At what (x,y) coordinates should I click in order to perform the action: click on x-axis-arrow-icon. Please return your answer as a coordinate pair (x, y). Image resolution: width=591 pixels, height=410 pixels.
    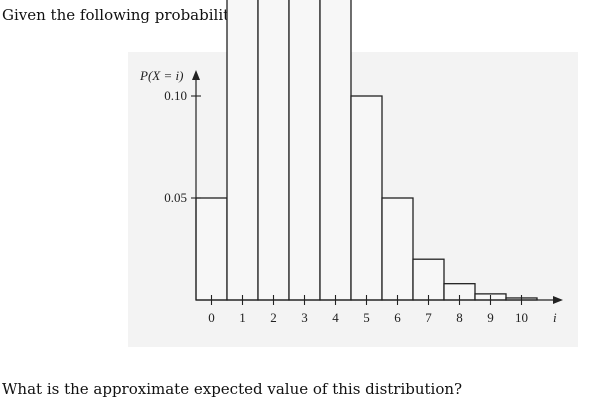
    Looking at the image, I should click on (558, 300).